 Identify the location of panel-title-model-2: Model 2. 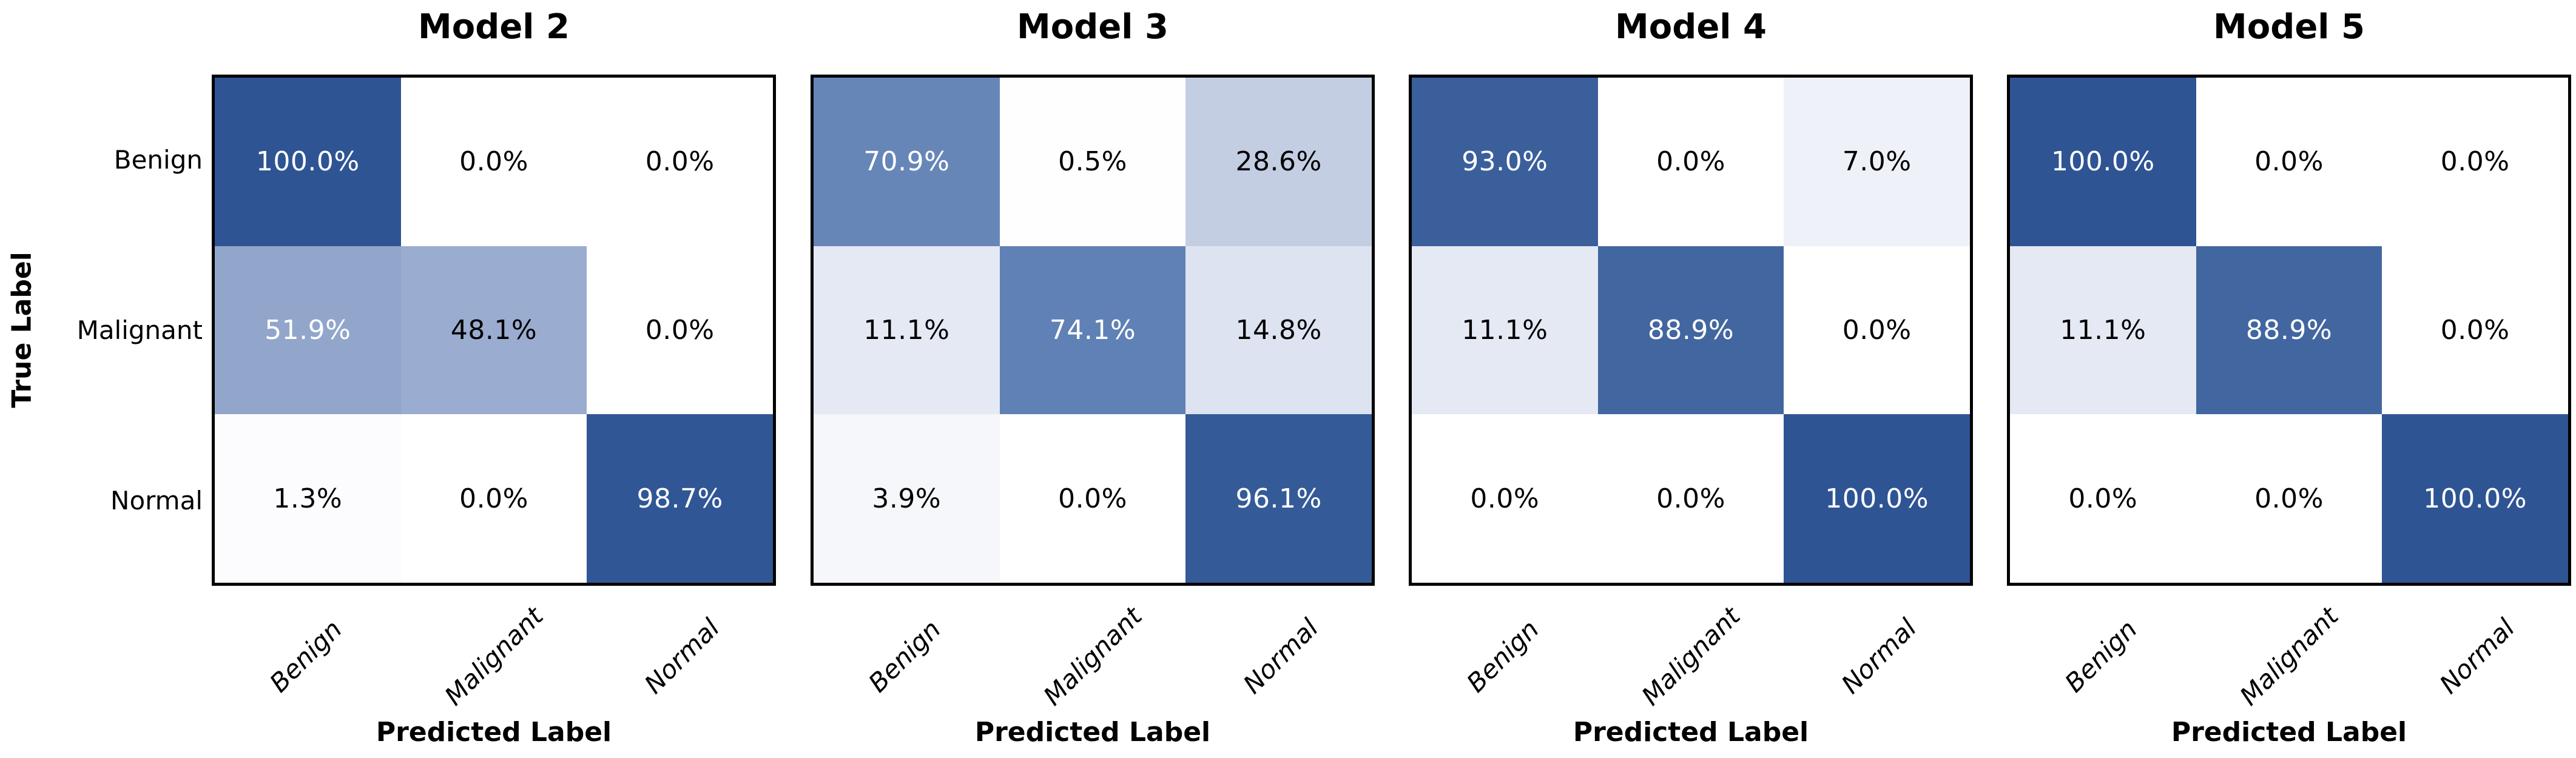
(494, 27).